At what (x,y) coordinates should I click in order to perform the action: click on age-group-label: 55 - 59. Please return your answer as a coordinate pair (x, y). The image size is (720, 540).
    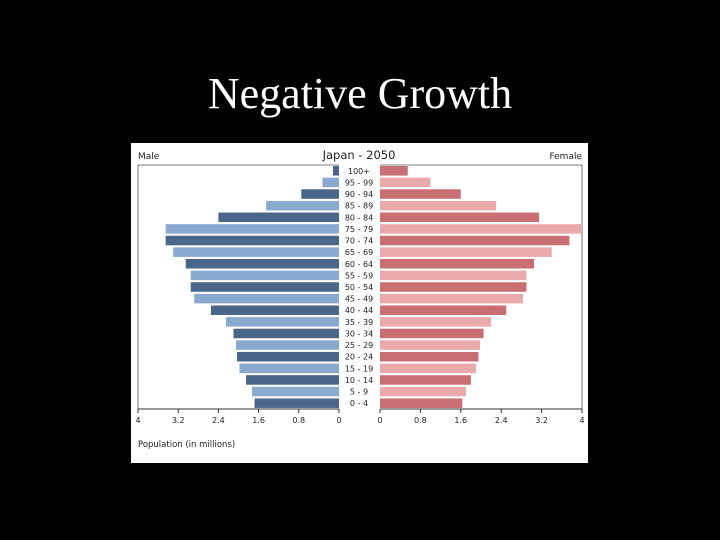
    Looking at the image, I should click on (359, 275).